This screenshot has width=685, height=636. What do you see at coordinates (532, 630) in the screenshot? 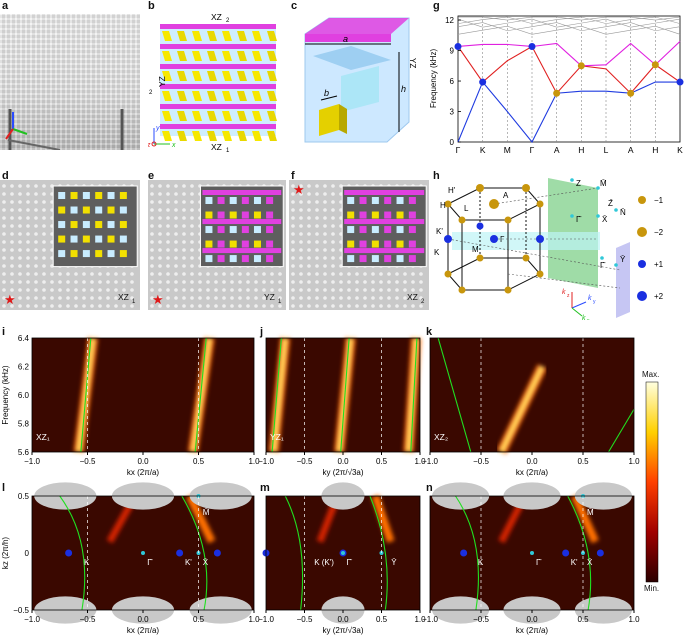
I see `heatmap-xlabel: kx (2π/a)` at bounding box center [532, 630].